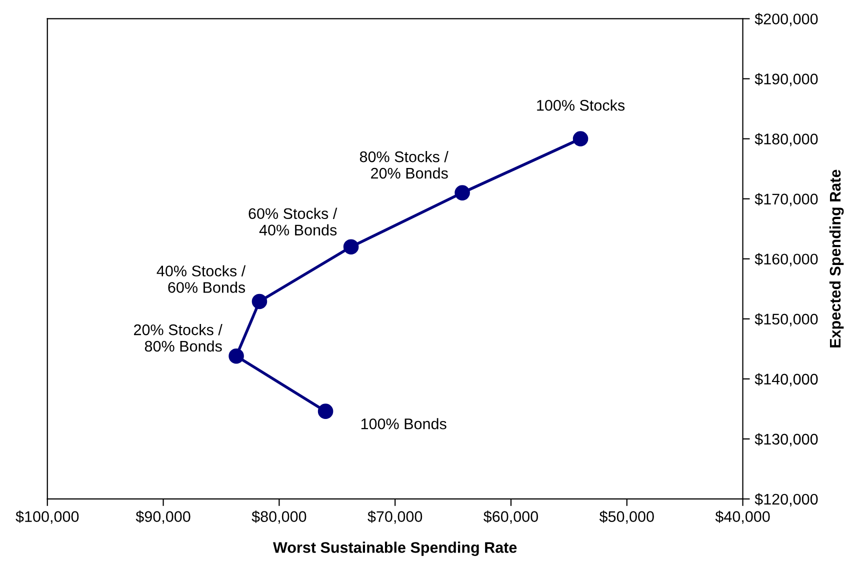  I want to click on x-tick-label: $60,000, so click(511, 517).